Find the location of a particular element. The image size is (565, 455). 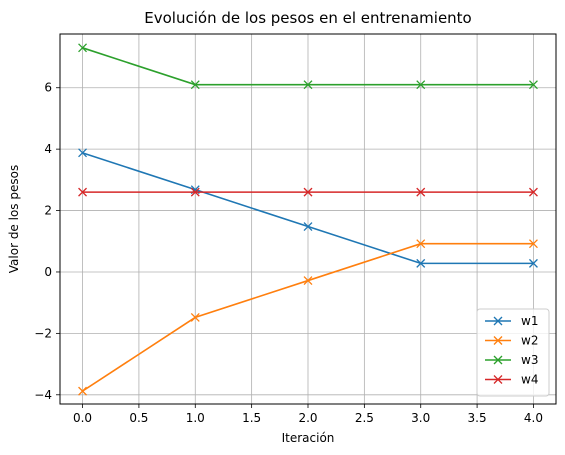

y-tick-label: 4 is located at coordinates (48, 149).